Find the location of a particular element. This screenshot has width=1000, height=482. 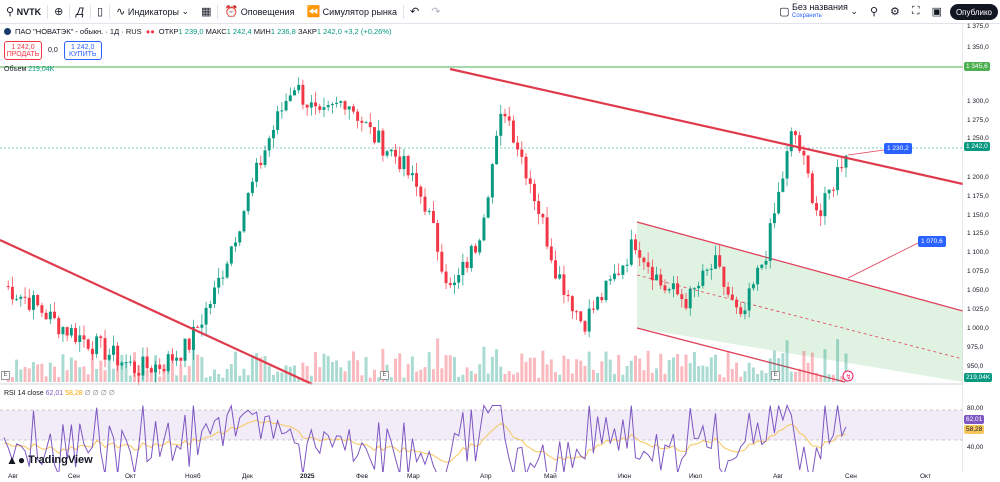

quick-search-button: ⚲ is located at coordinates (874, 12).